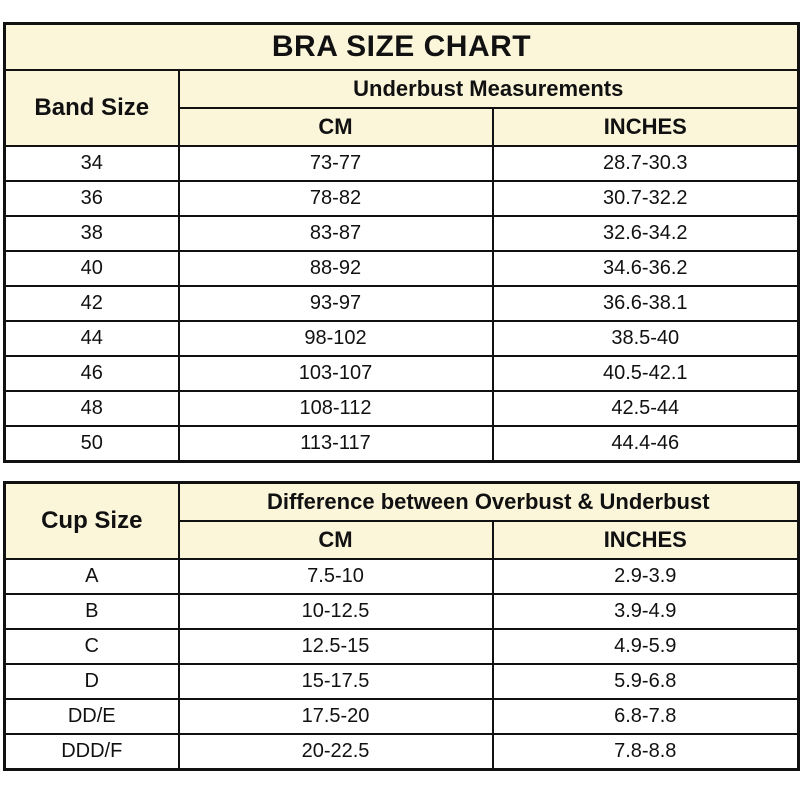 This screenshot has height=800, width=800. I want to click on band-cm-range: 88-92, so click(335, 268).